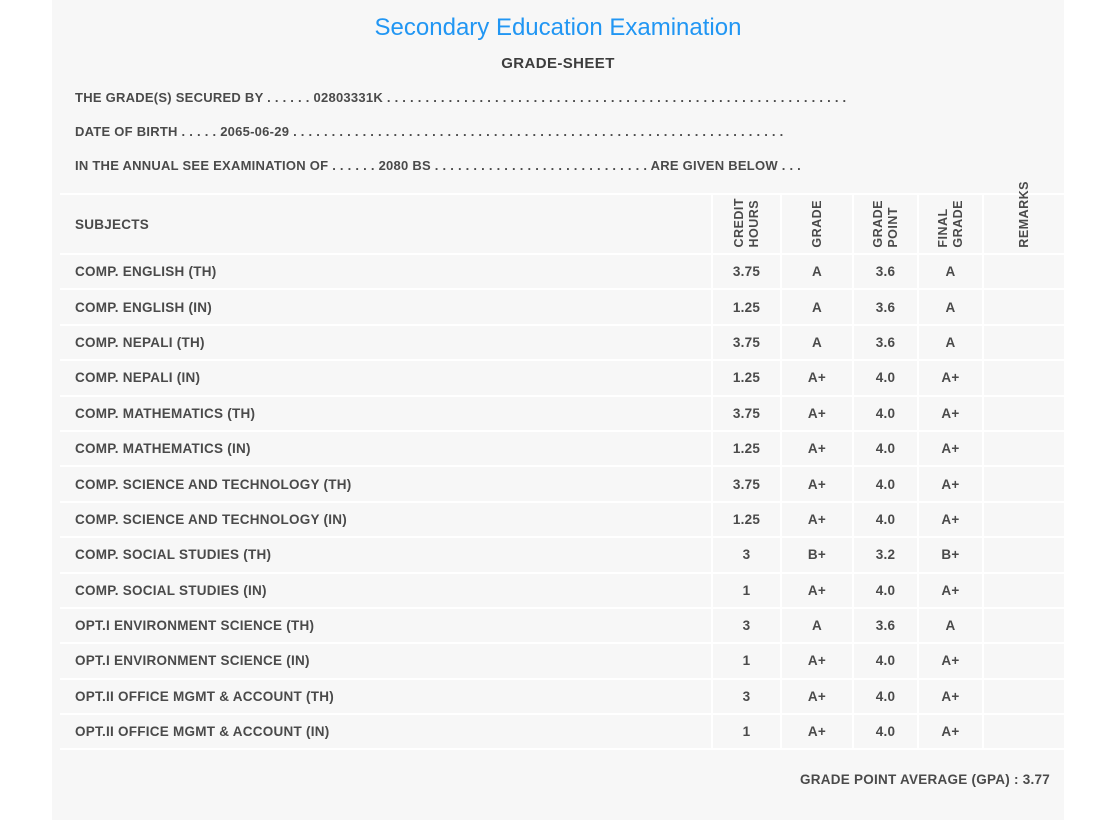 Image resolution: width=1119 pixels, height=820 pixels. Describe the element at coordinates (171, 590) in the screenshot. I see `subject-cell: COMP. SOCIAL STUDIES (IN)` at that location.